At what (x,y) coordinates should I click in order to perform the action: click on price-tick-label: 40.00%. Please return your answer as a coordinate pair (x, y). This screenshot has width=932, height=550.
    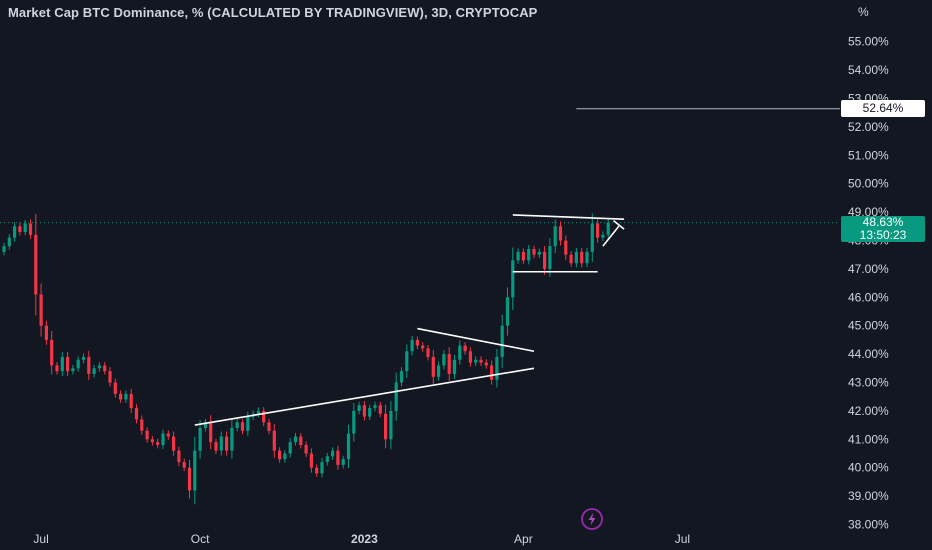
    Looking at the image, I should click on (868, 468).